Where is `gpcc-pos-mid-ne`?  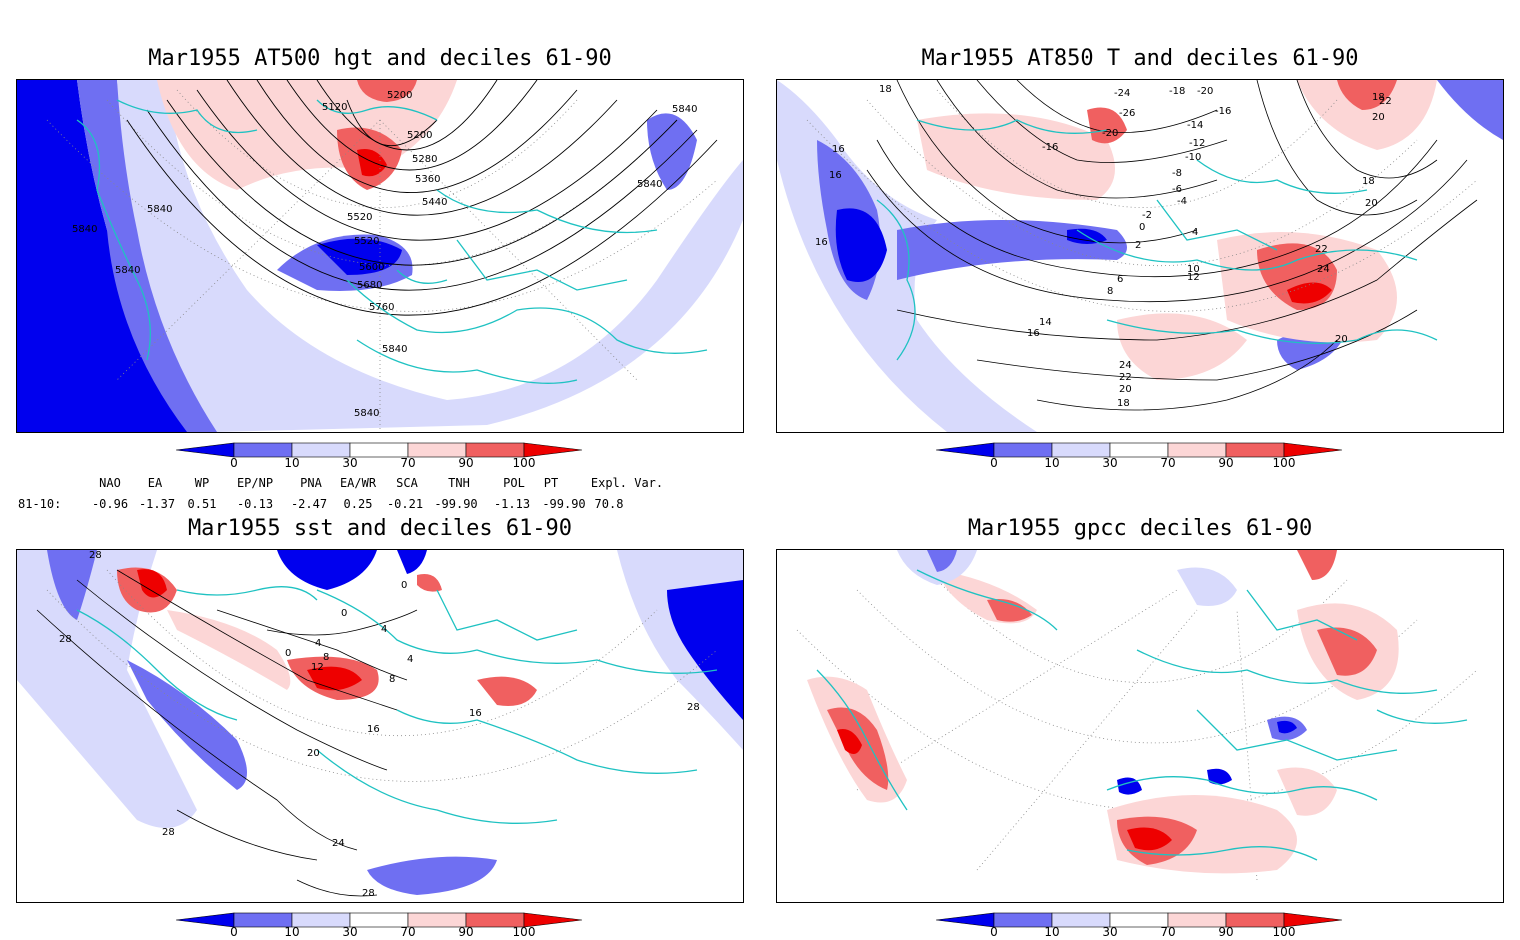 gpcc-pos-mid-ne is located at coordinates (1317, 565).